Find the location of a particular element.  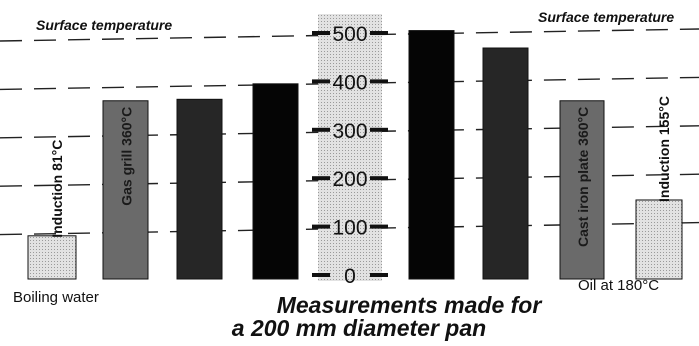

bar-label-8: Induction 155°C is located at coordinates (664, 149).